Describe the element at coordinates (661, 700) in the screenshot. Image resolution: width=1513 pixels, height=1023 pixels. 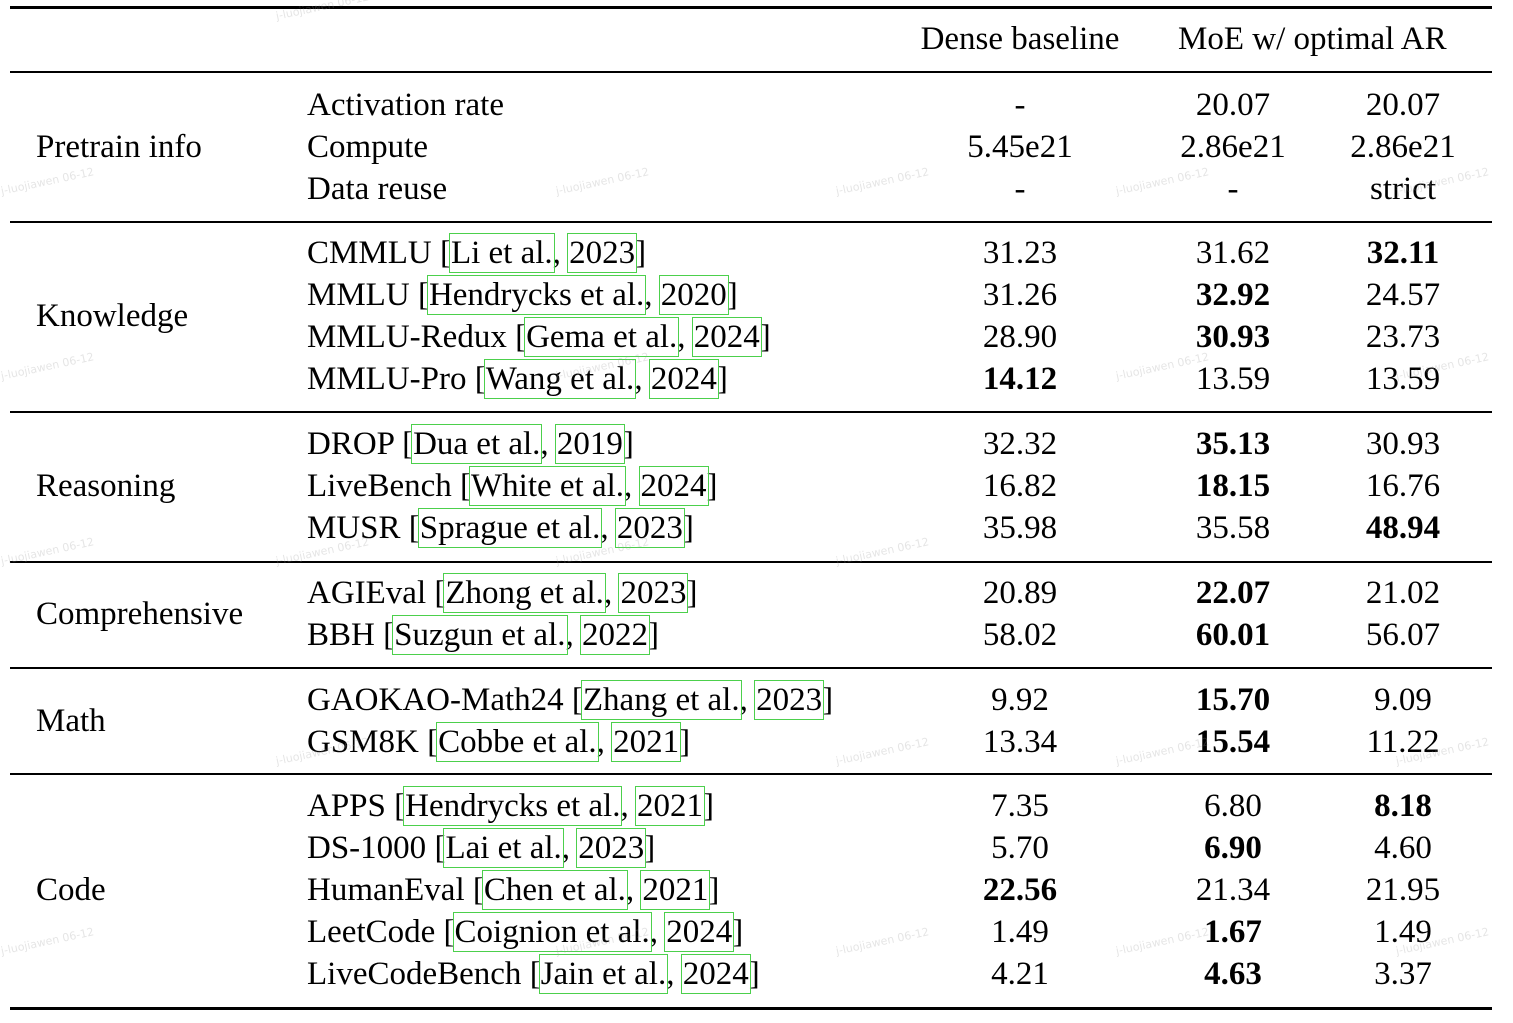
I see `citation-author-link: Zhang et al.` at that location.